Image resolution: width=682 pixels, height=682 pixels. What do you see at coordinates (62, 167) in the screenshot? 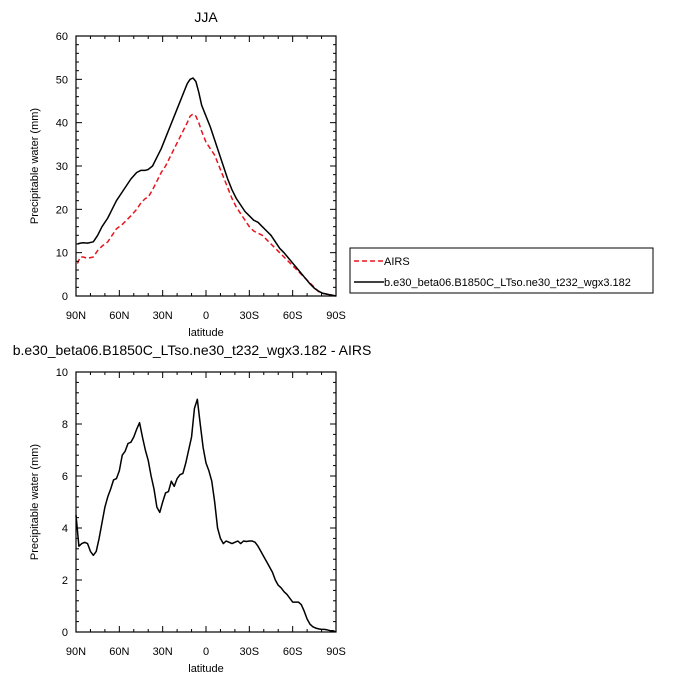
I see `y-tick-label: 30` at bounding box center [62, 167].